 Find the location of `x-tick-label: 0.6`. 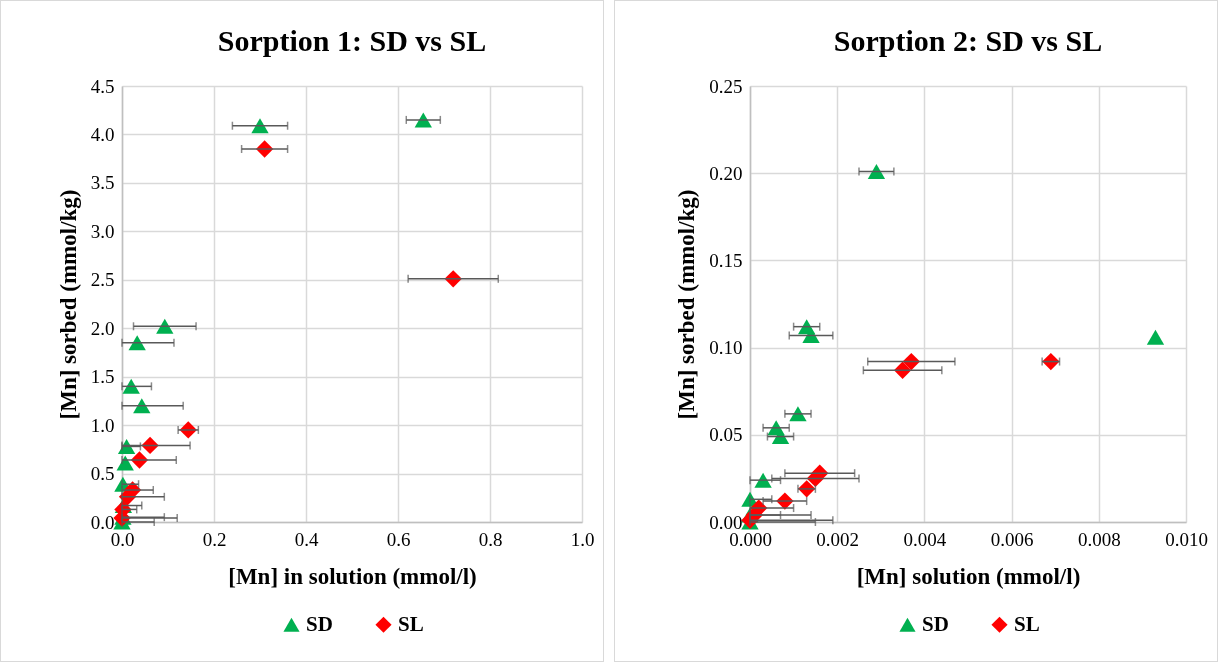

x-tick-label: 0.6 is located at coordinates (398, 539).